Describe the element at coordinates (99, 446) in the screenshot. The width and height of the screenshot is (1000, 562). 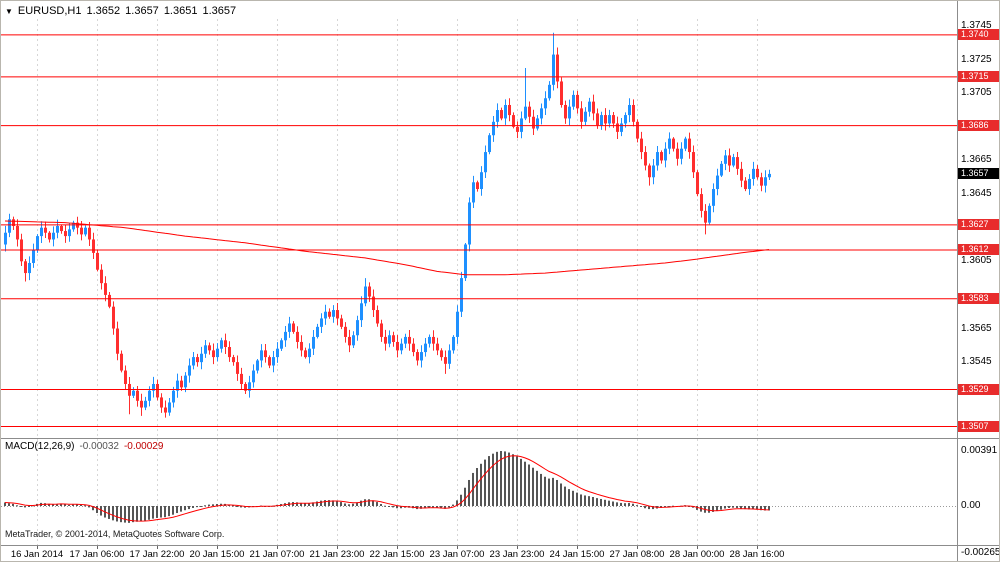
I see `macd-main-value: -0.00032` at that location.